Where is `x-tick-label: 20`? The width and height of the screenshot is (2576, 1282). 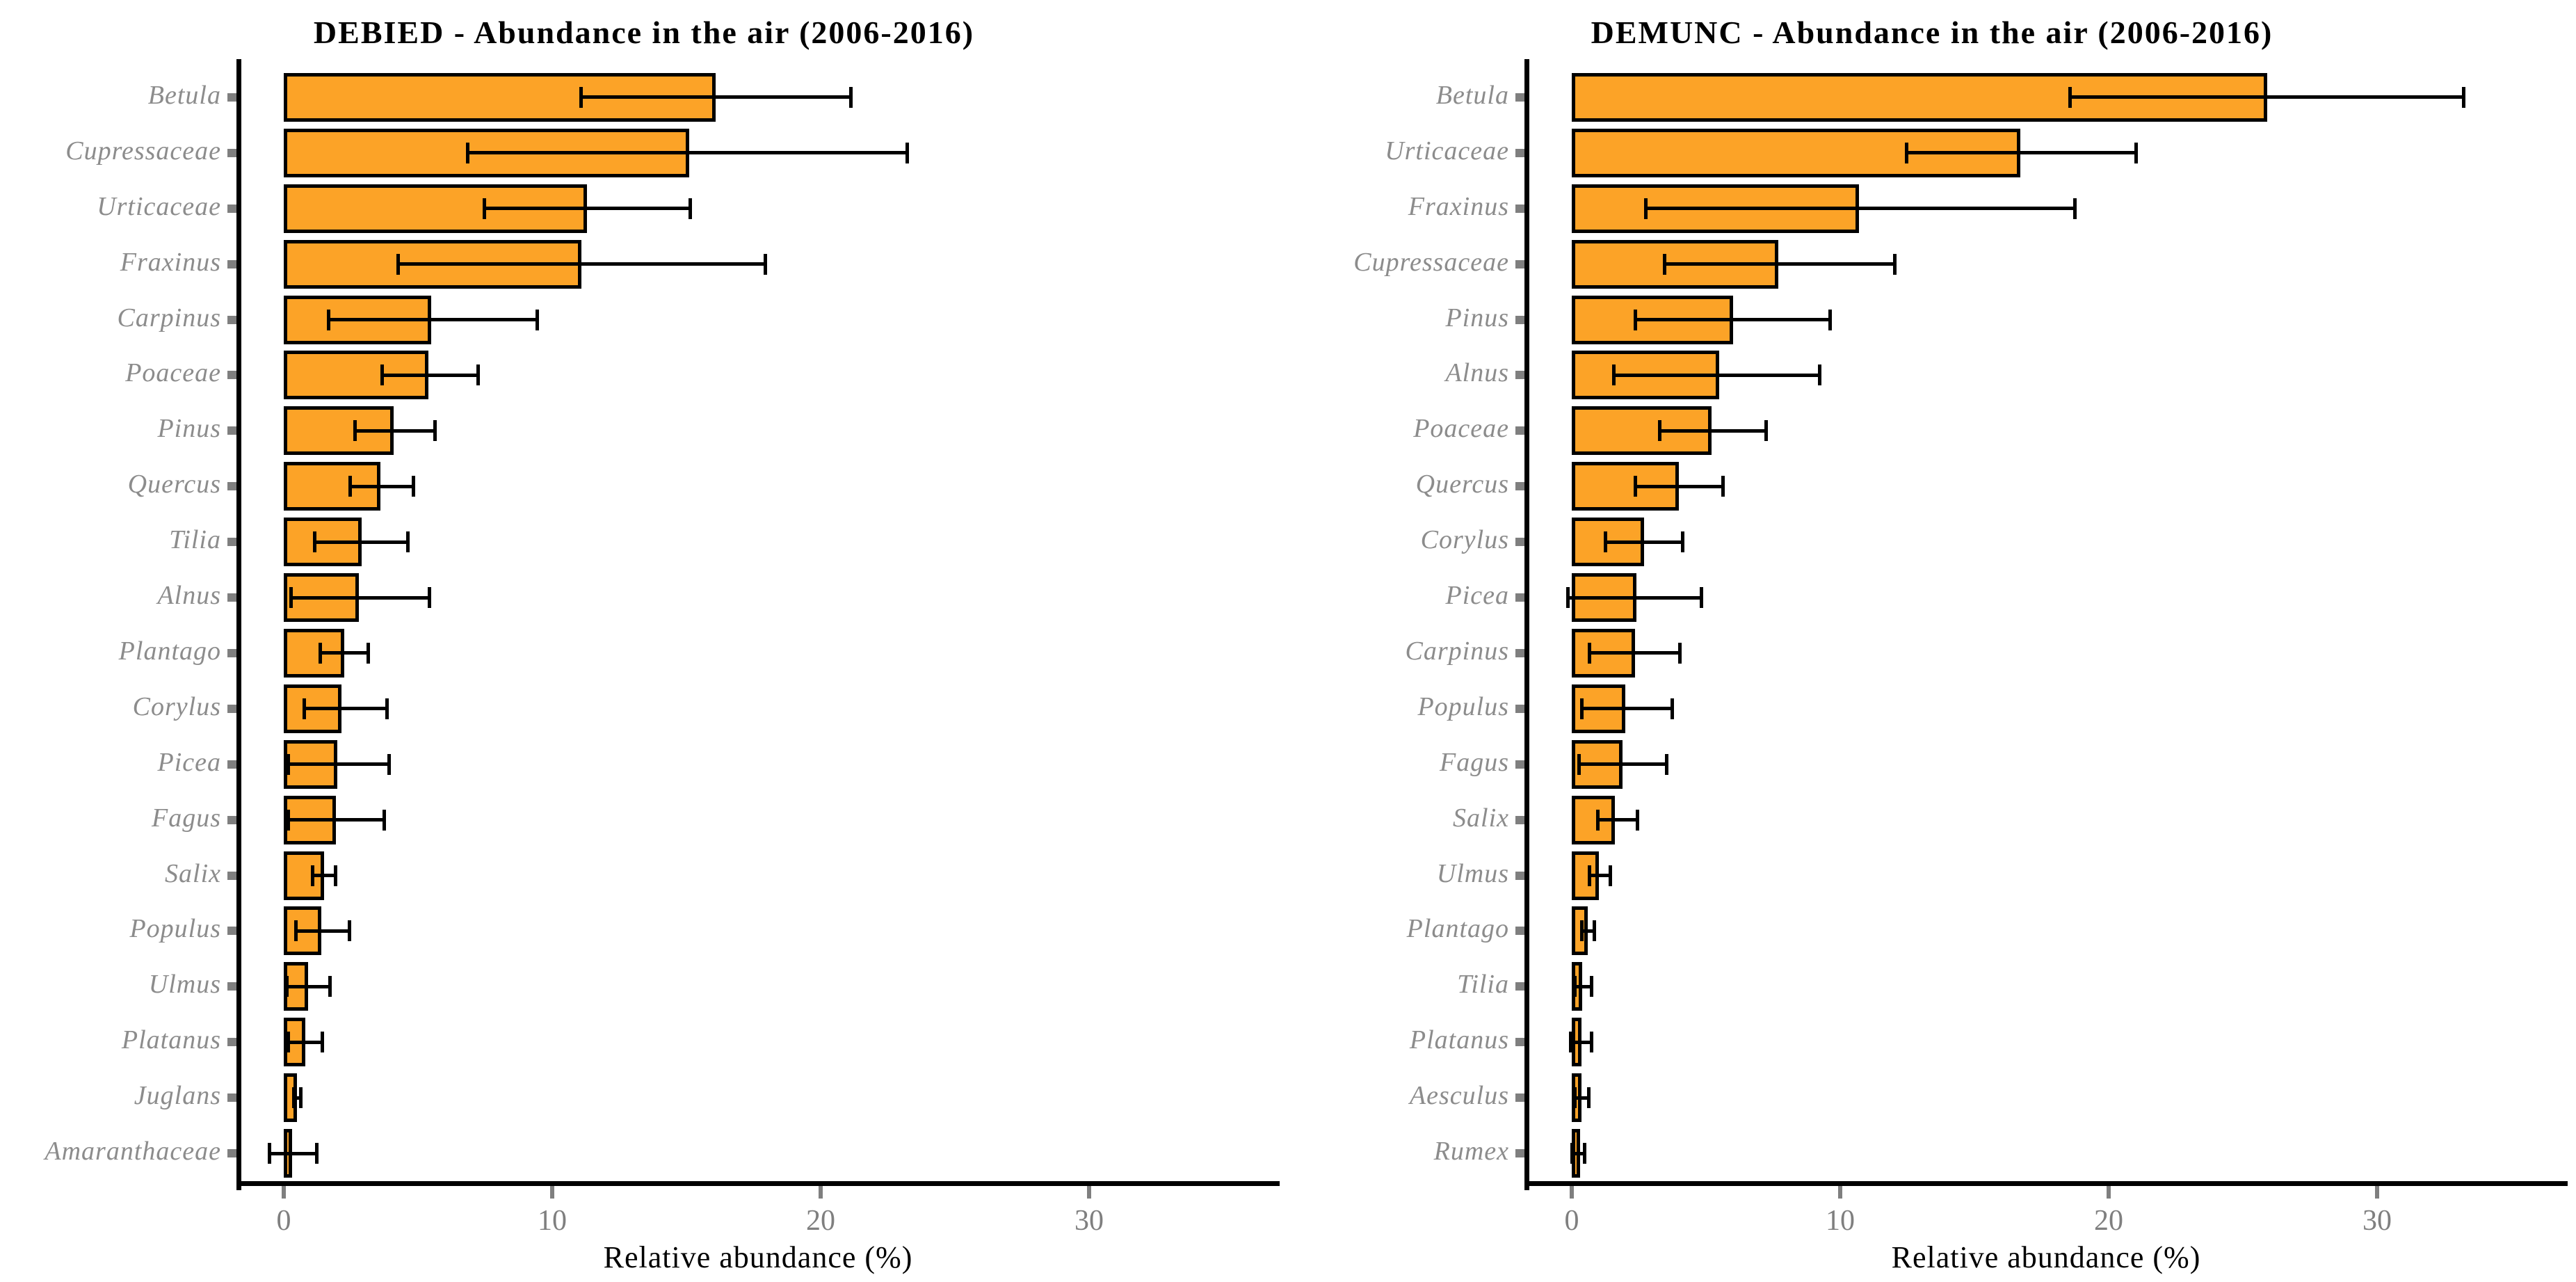 x-tick-label: 20 is located at coordinates (820, 1221).